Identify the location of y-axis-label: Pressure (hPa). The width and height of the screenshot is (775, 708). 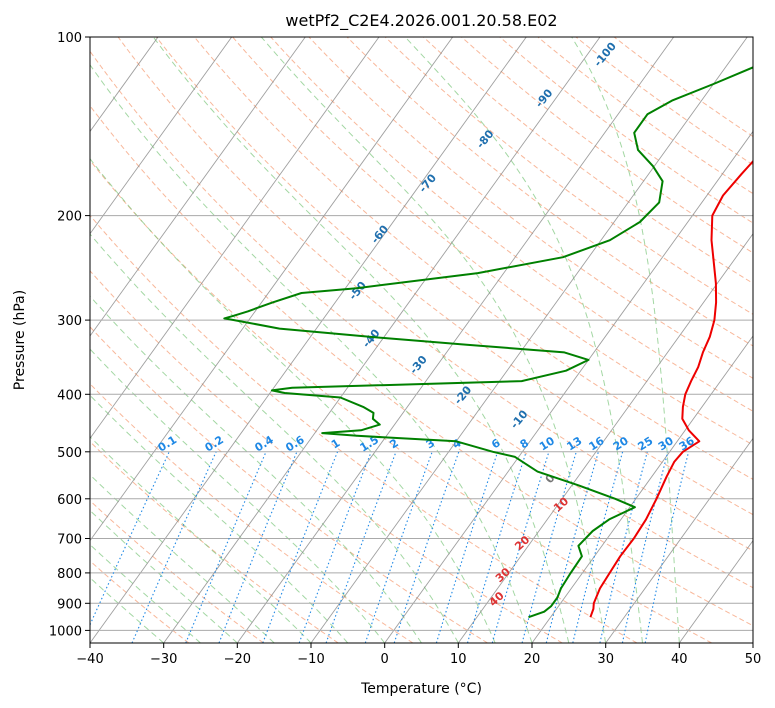
(20, 340).